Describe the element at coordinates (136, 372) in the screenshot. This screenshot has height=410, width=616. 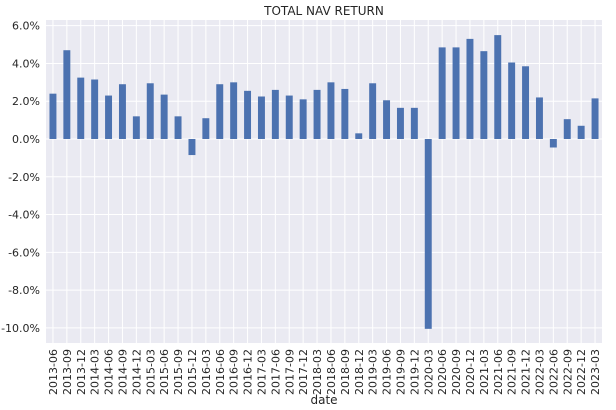
I see `x-tick-label: 2014-12` at that location.